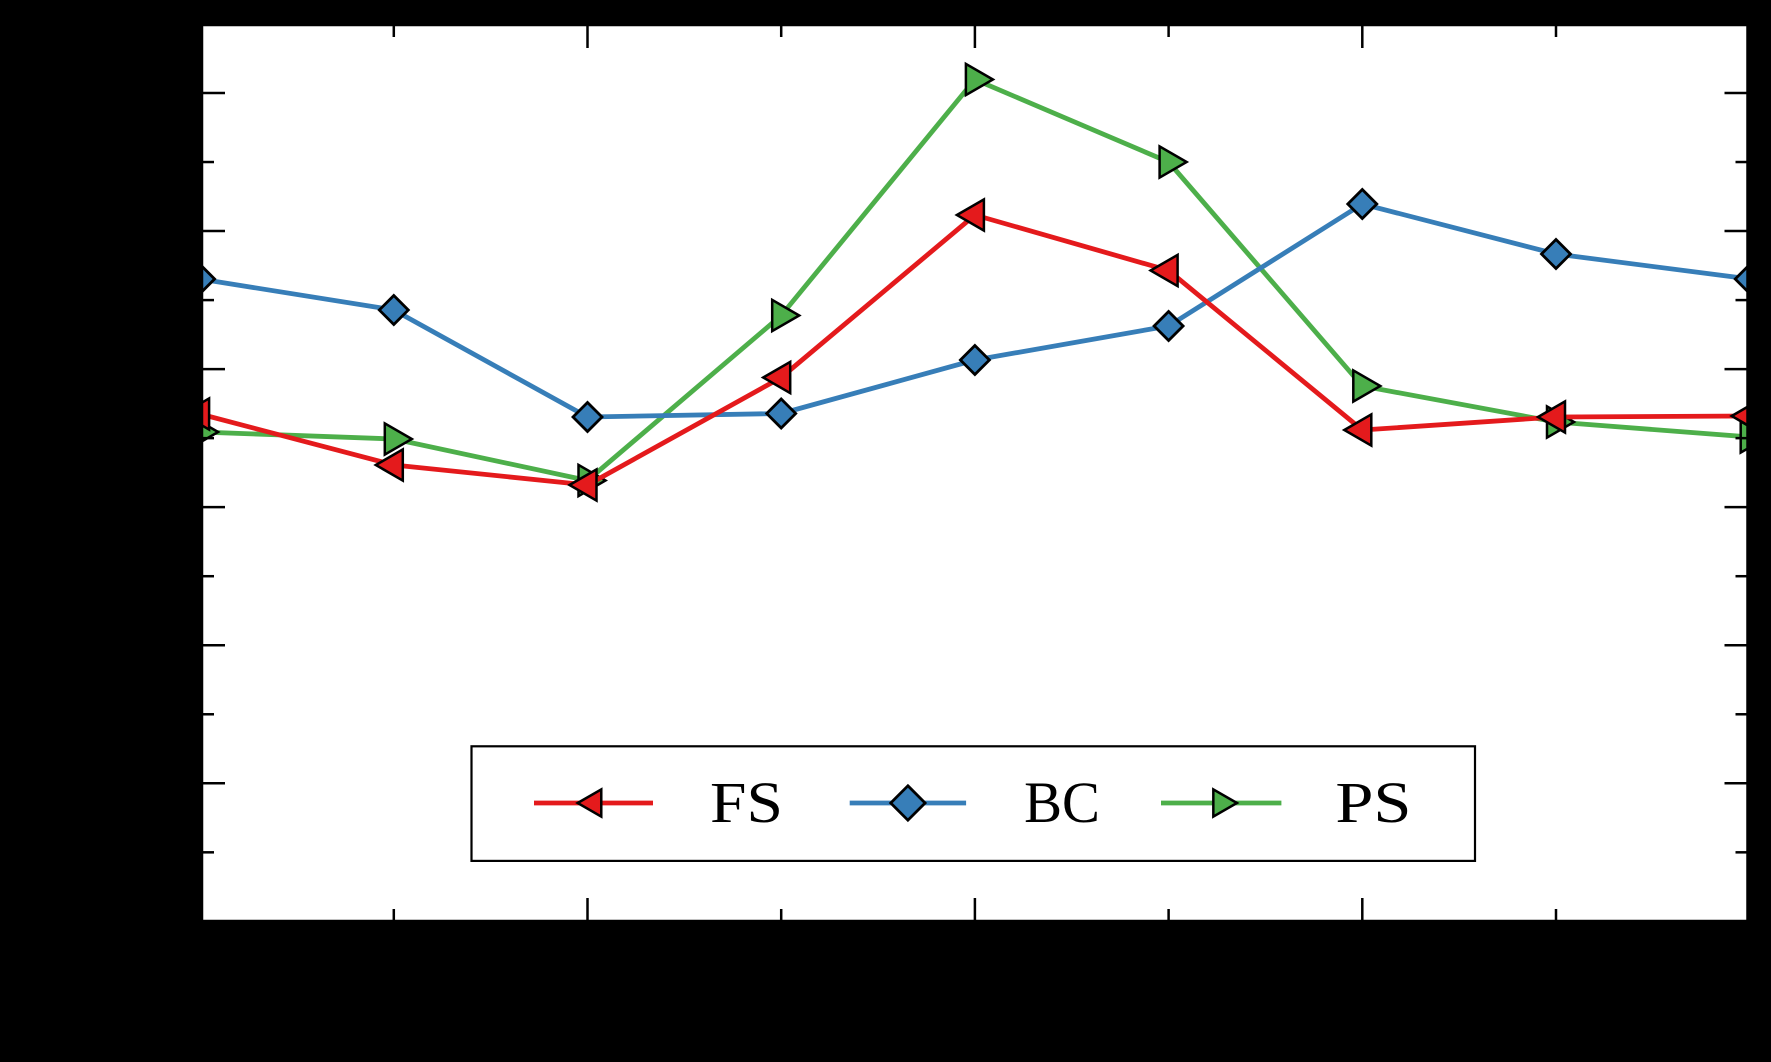 The width and height of the screenshot is (1771, 1062). I want to click on svg-text: PS, so click(1373, 802).